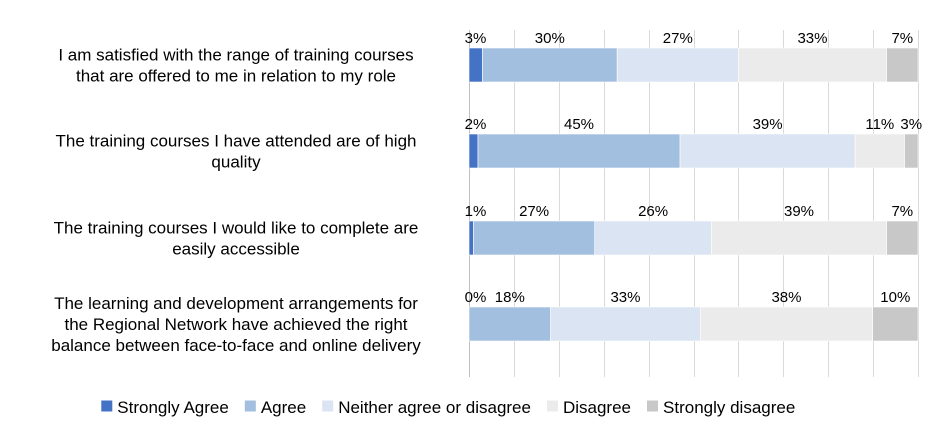  I want to click on data-label-strongly-agree-row-4: 0%, so click(476, 297).